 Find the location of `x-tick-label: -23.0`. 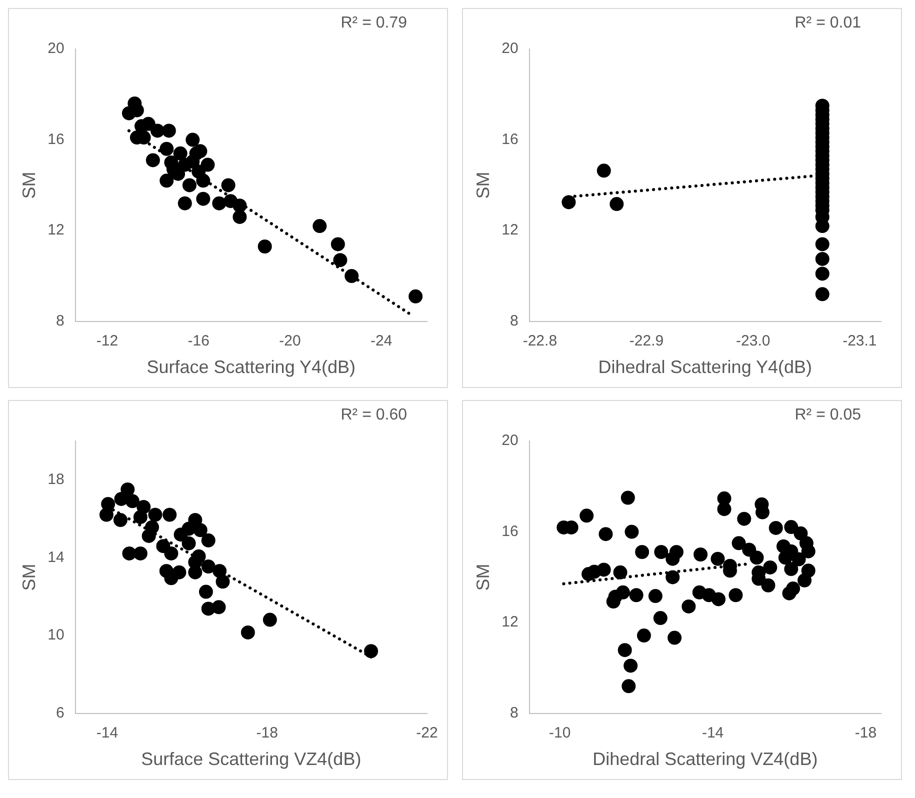

x-tick-label: -23.0 is located at coordinates (753, 341).